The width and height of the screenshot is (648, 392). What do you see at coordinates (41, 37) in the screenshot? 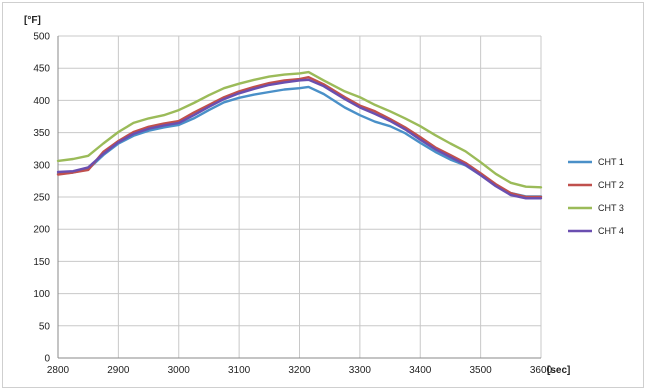
I see `y-tick-label: 500` at bounding box center [41, 37].